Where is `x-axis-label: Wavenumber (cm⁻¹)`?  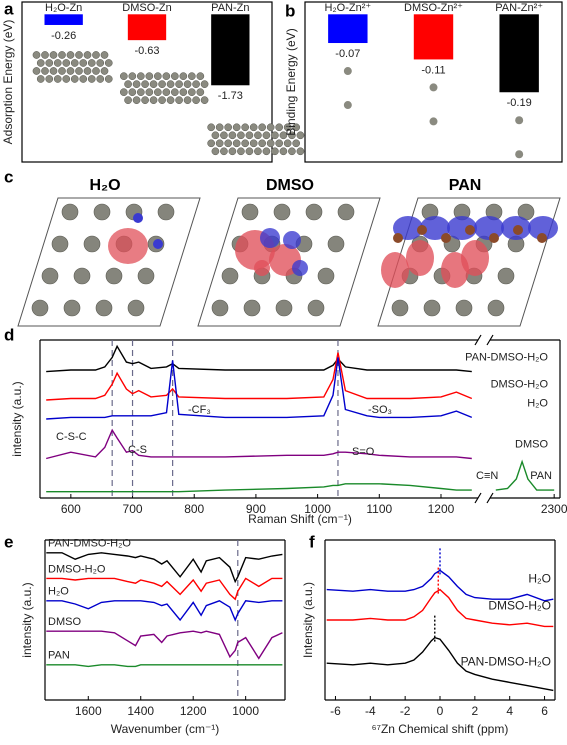
x-axis-label: Wavenumber (cm⁻¹) is located at coordinates (165, 729).